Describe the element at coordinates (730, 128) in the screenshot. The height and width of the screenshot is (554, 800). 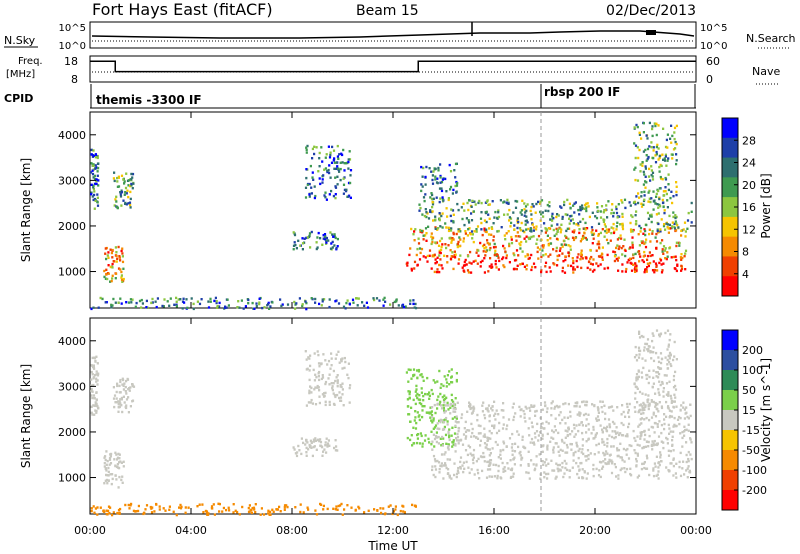
I see `colorbar-swatch` at that location.